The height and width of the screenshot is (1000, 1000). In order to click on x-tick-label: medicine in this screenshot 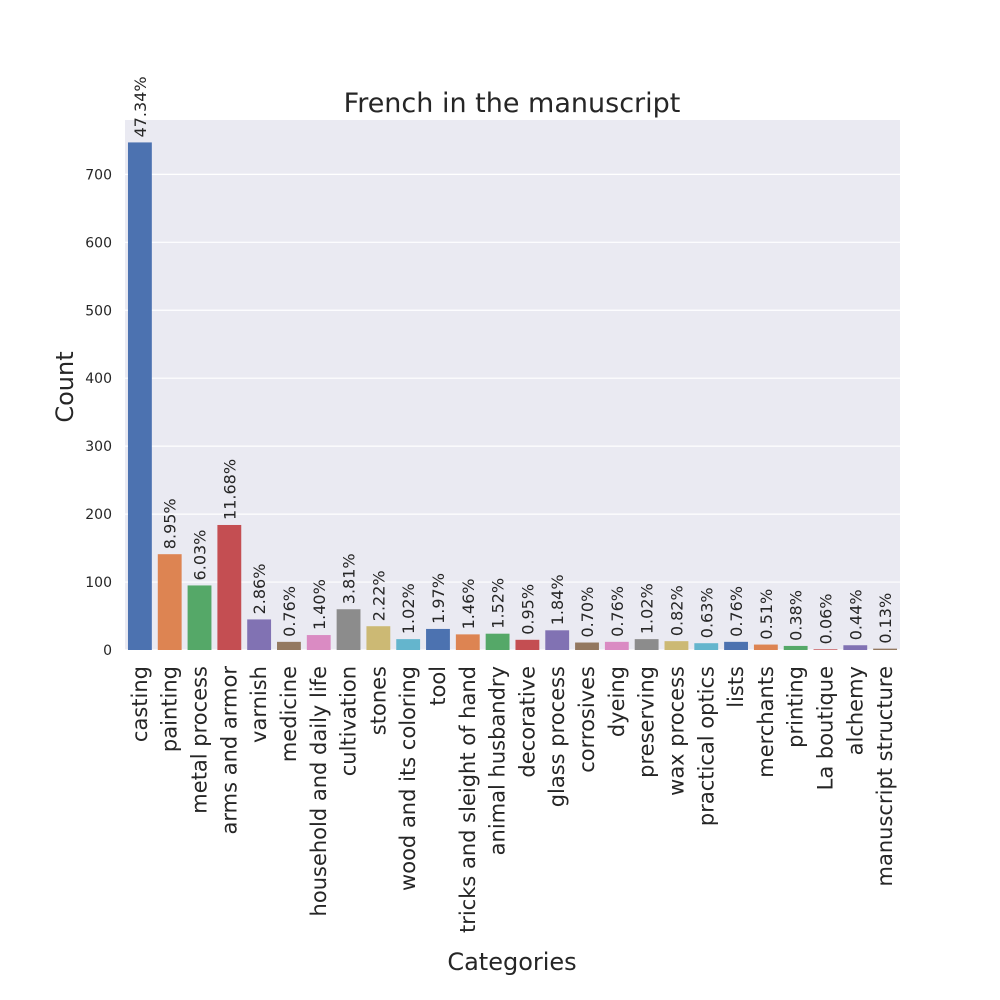, I will do `click(289, 714)`.